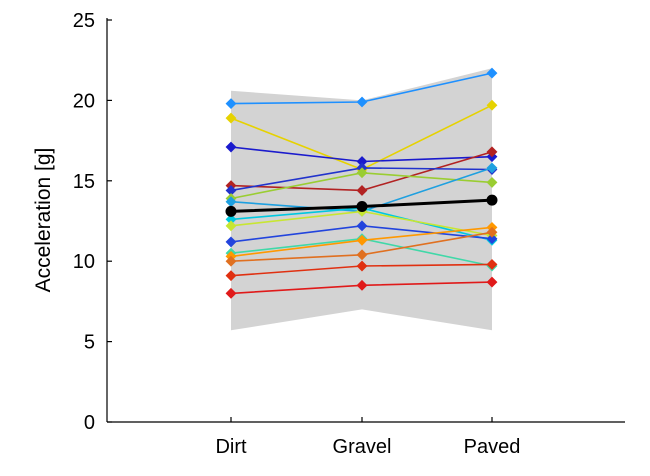 The height and width of the screenshot is (476, 650). Describe the element at coordinates (89, 343) in the screenshot. I see `y-tick-label: 5` at that location.